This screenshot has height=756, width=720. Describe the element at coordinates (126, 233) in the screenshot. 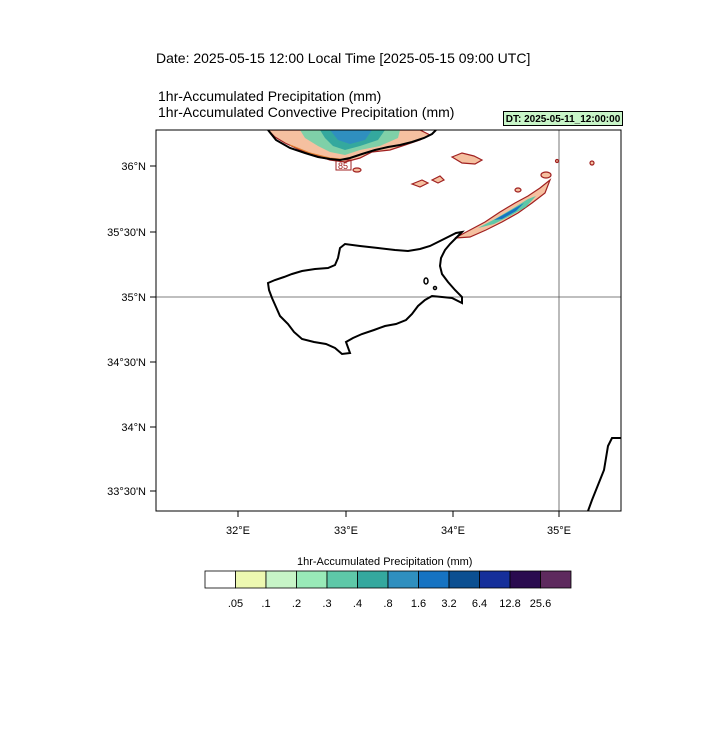

I see `lat-label-35-30n: 35°30'N` at that location.